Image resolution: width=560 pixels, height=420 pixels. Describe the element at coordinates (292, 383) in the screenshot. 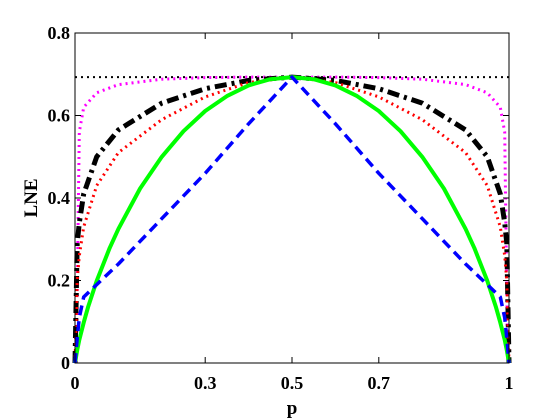

I see `x-tick-label: 0.5` at that location.